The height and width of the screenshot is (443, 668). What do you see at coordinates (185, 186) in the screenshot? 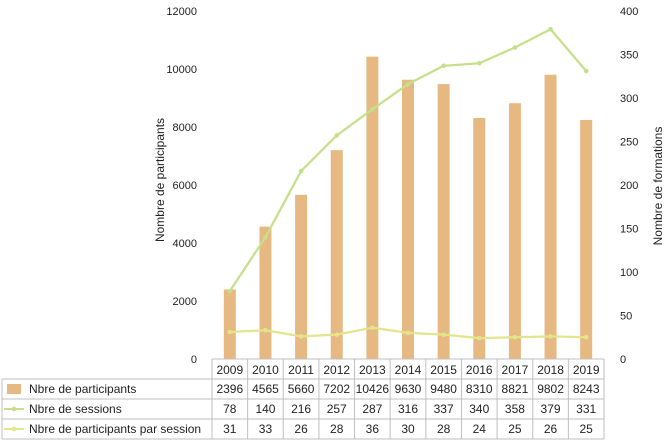
I see `left-tick-label: 6000` at bounding box center [185, 186].